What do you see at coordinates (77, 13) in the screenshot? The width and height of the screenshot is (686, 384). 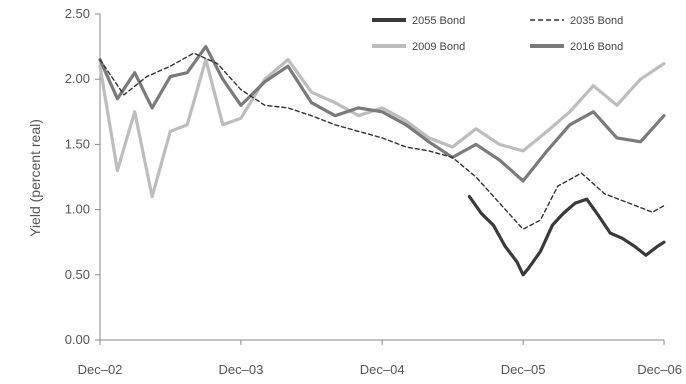 I see `y-tick-label: 2.50` at bounding box center [77, 13].